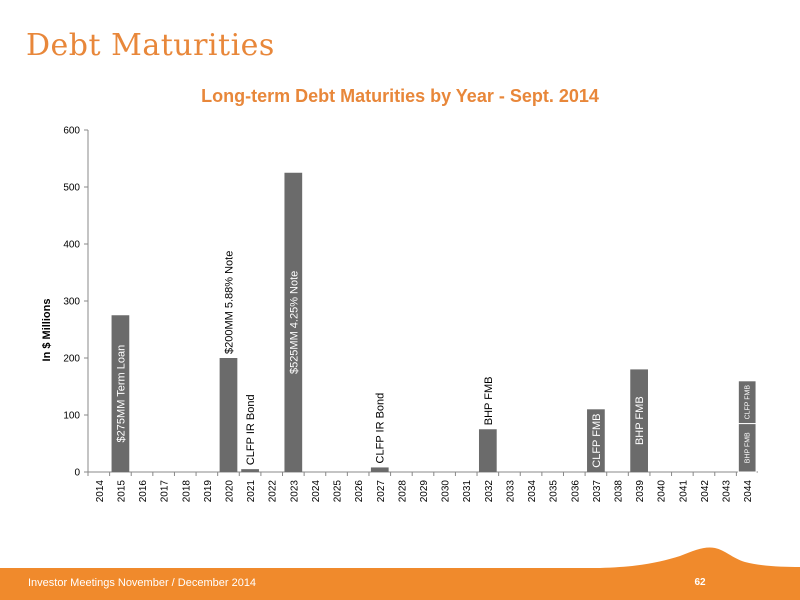 The width and height of the screenshot is (800, 600). I want to click on x-tick-label: 2017, so click(165, 491).